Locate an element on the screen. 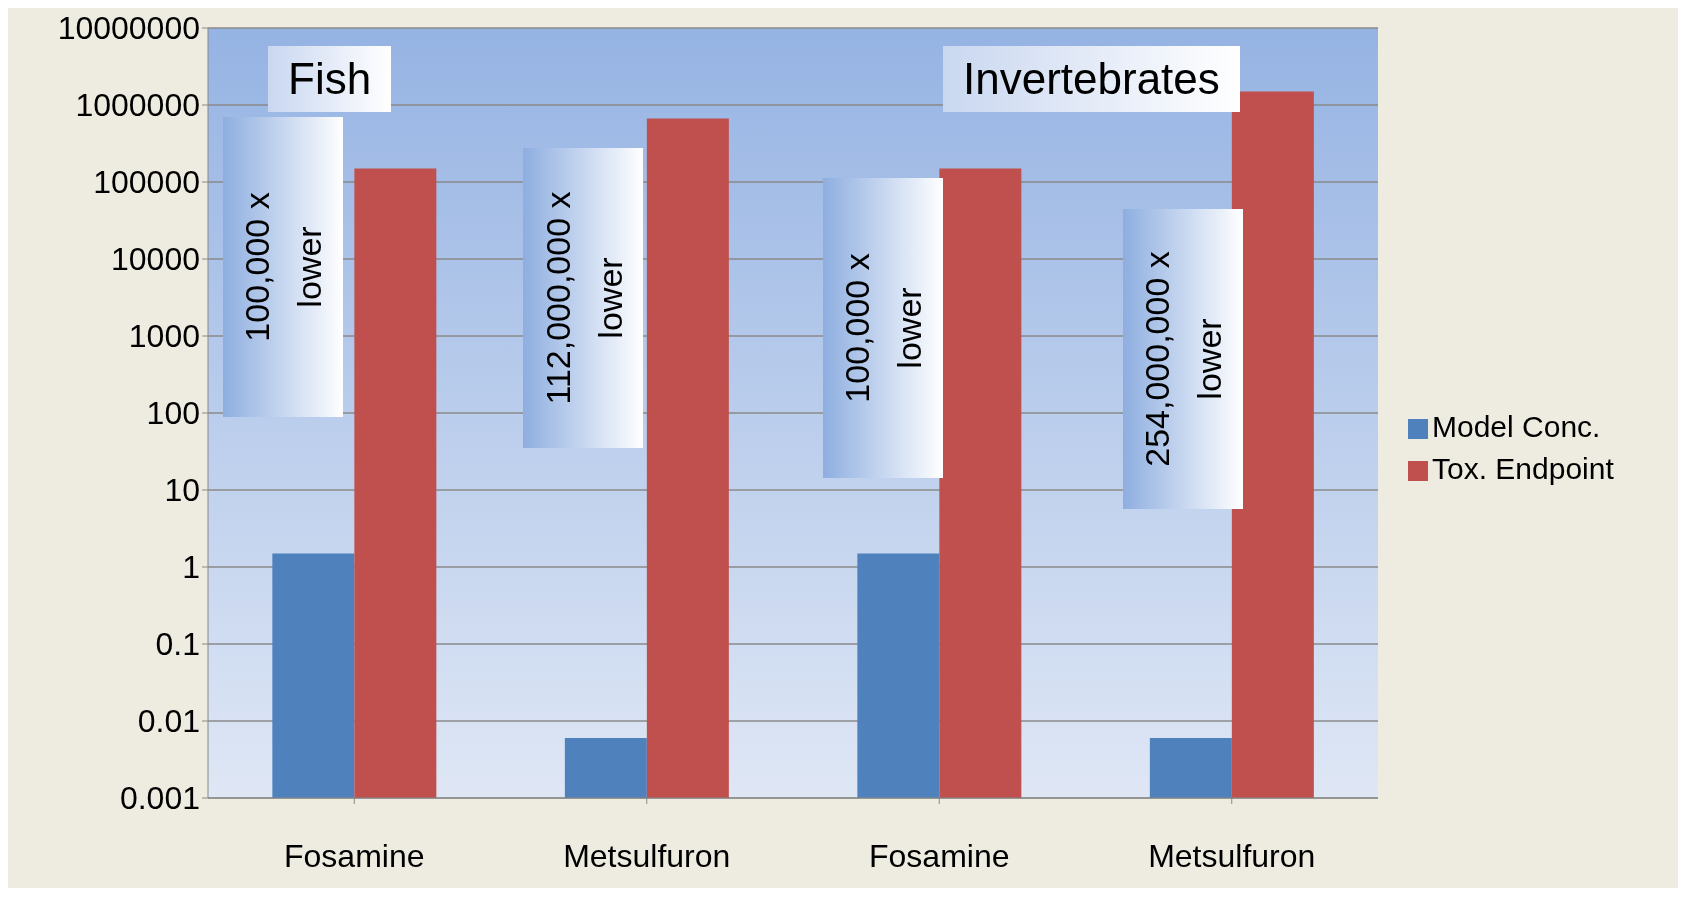 The image size is (1689, 900). annotation: 254,000,000 x lower is located at coordinates (1183, 359).